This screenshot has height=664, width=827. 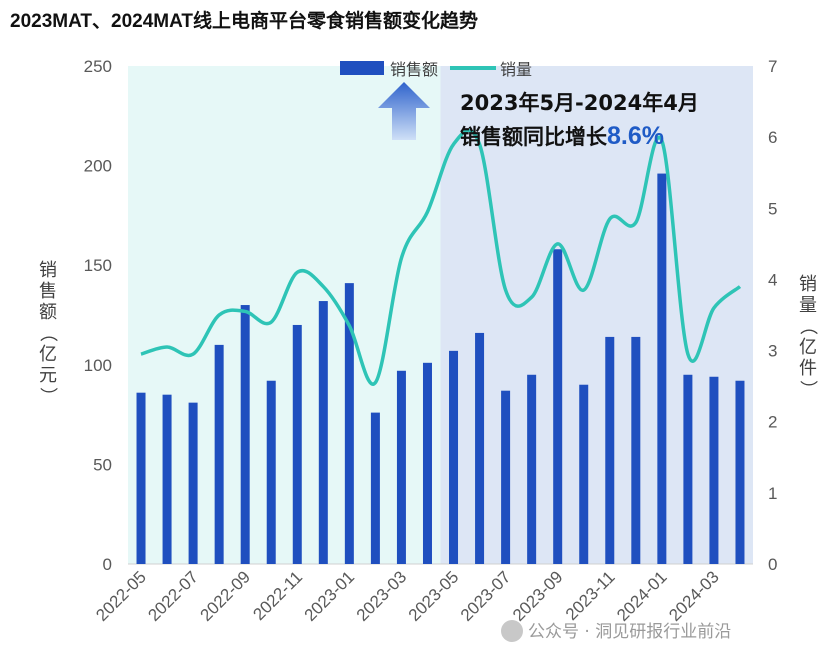 What do you see at coordinates (48, 312) in the screenshot?
I see `svg-text: 额` at bounding box center [48, 312].